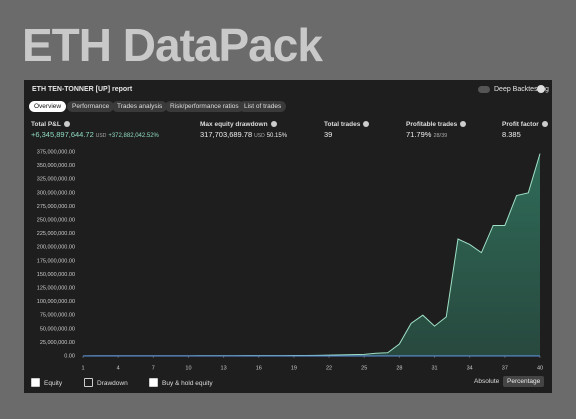 This screenshot has width=576, height=419. I want to click on legend-item: Buy & hold equity, so click(181, 382).